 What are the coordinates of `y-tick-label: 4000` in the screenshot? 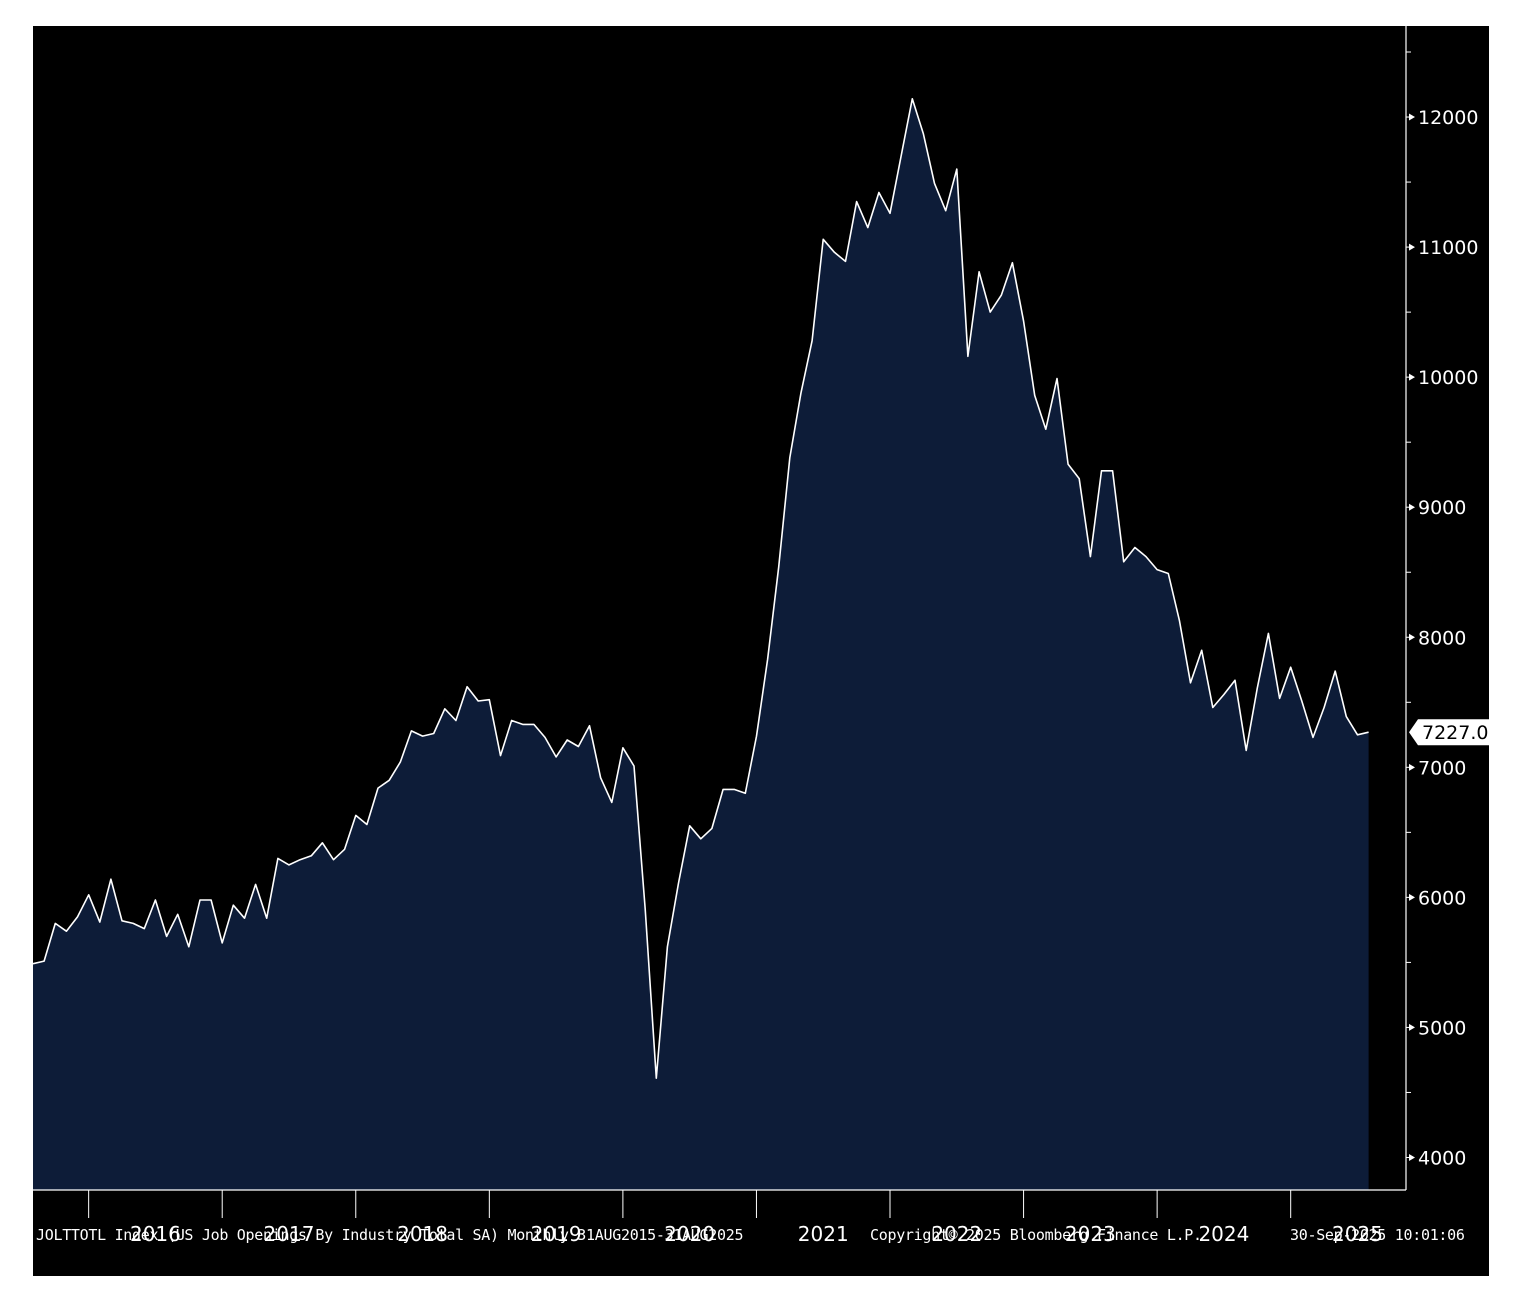 It's located at (1442, 1158).